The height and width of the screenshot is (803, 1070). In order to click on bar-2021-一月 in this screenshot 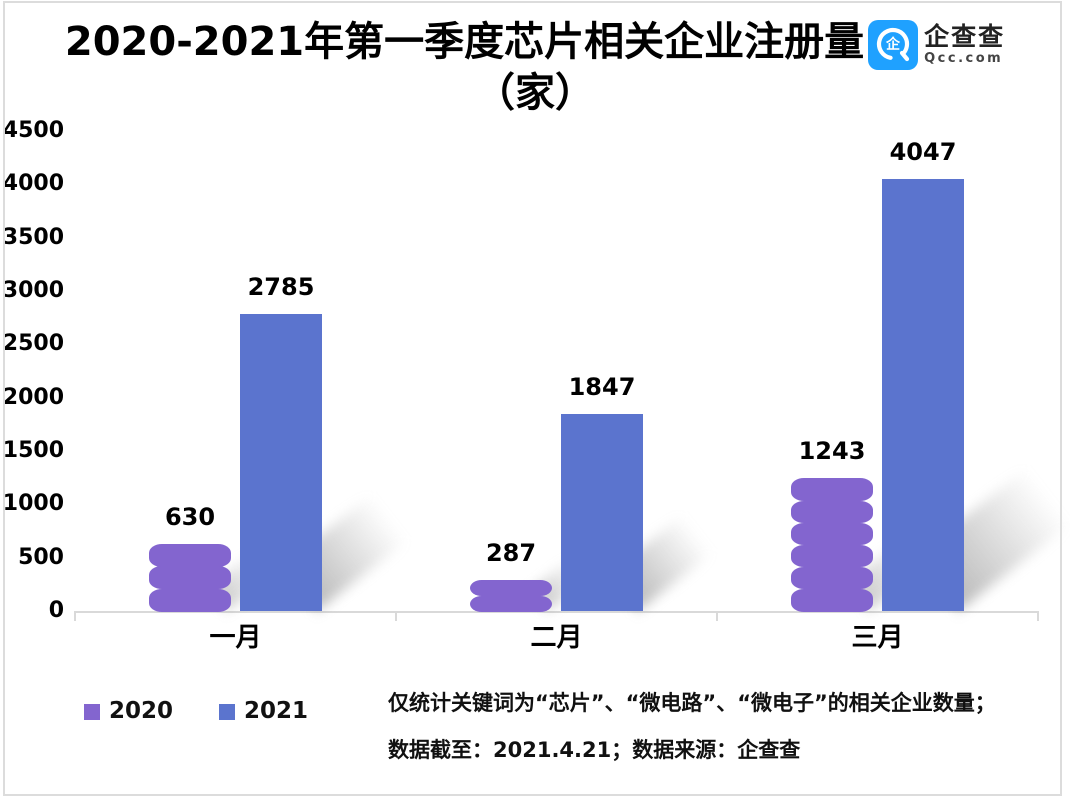, I will do `click(281, 462)`.